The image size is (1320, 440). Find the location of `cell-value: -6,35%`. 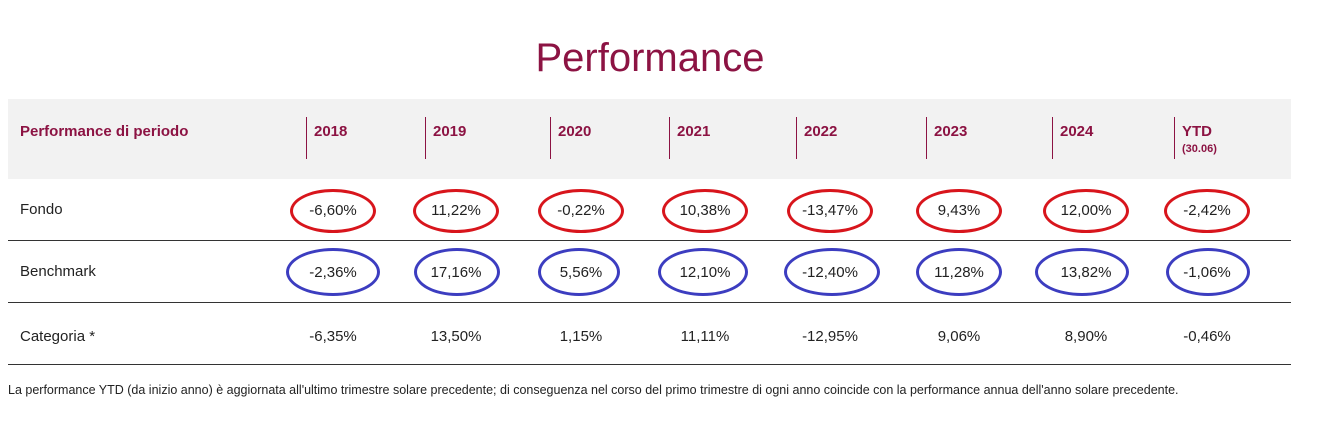

cell-value: -6,35% is located at coordinates (333, 336).